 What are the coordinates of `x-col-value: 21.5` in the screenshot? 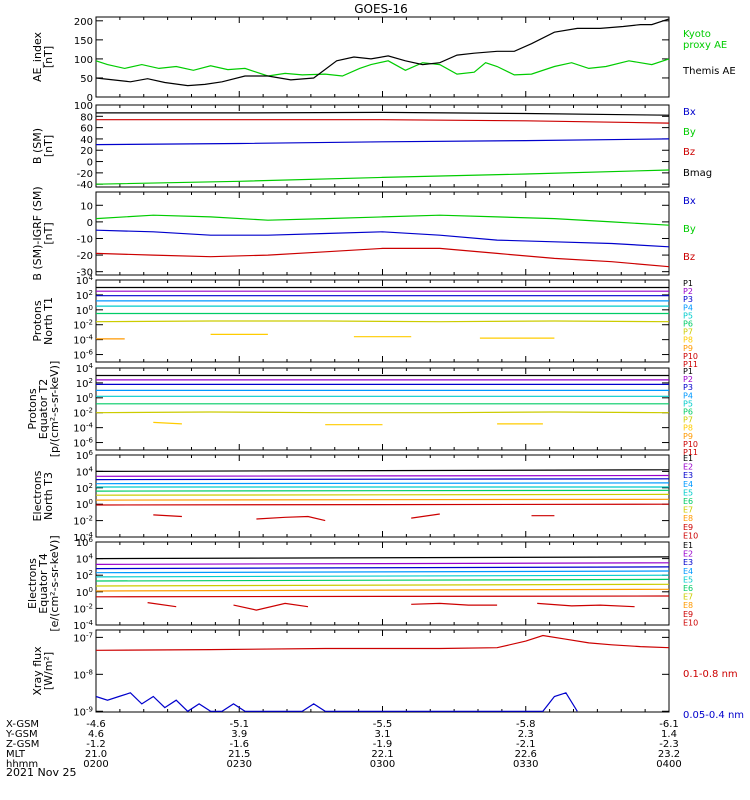 It's located at (239, 754).